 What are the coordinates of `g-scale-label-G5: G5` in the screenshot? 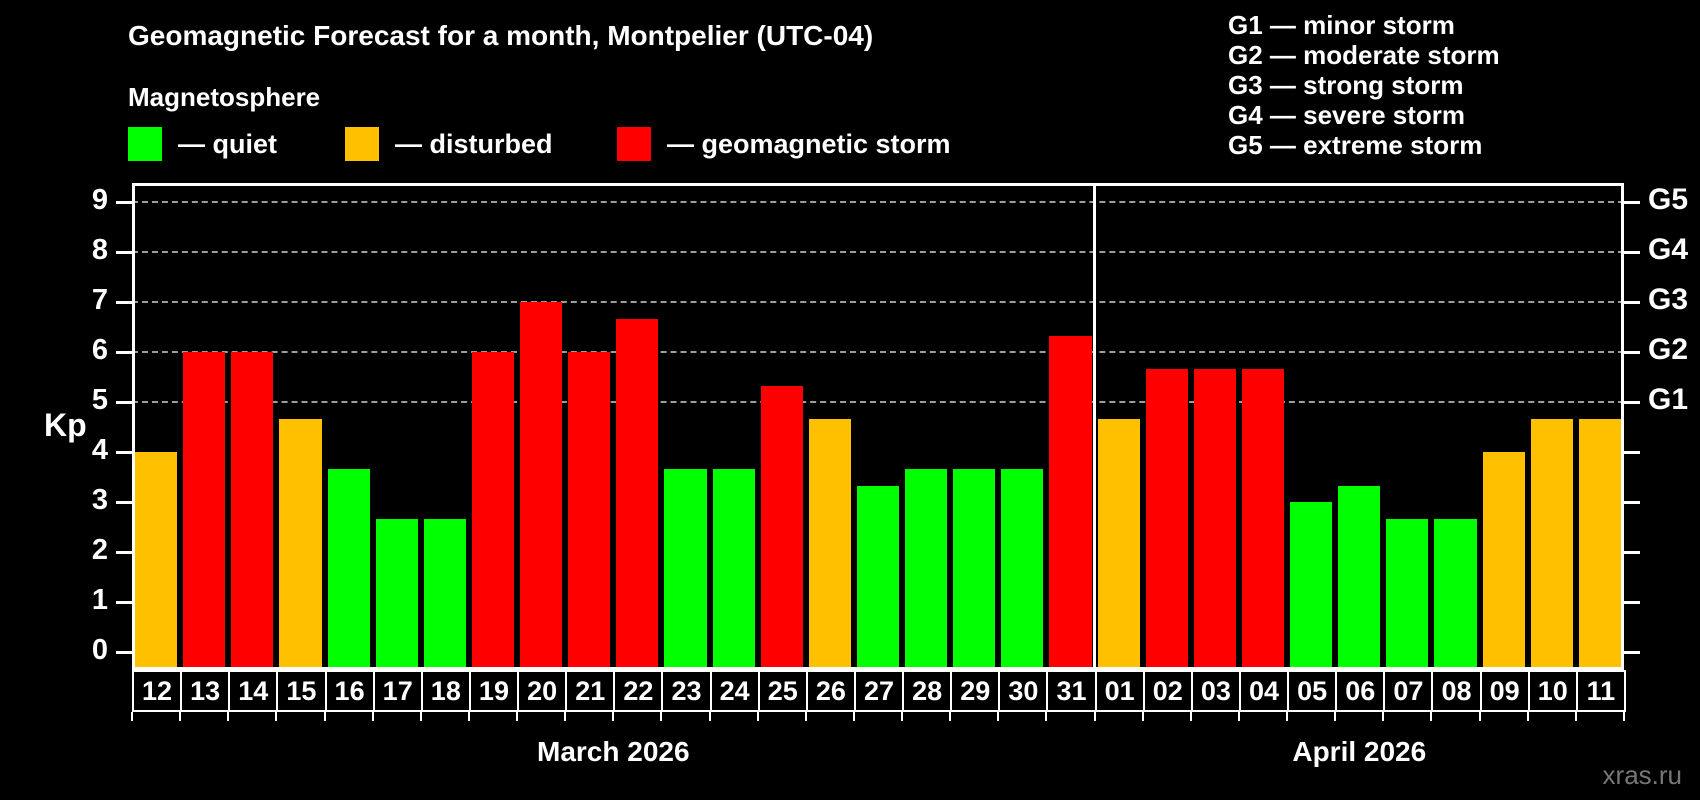 It's located at (1668, 199).